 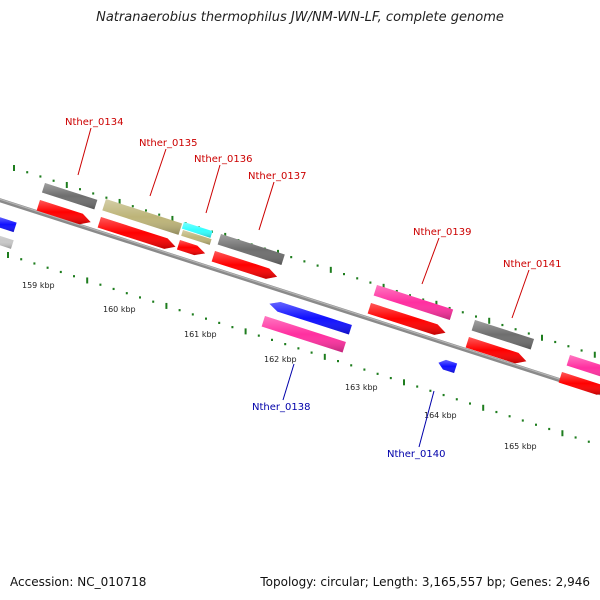 What do you see at coordinates (119, 309) in the screenshot?
I see `scale-label: 160 kbp` at bounding box center [119, 309].